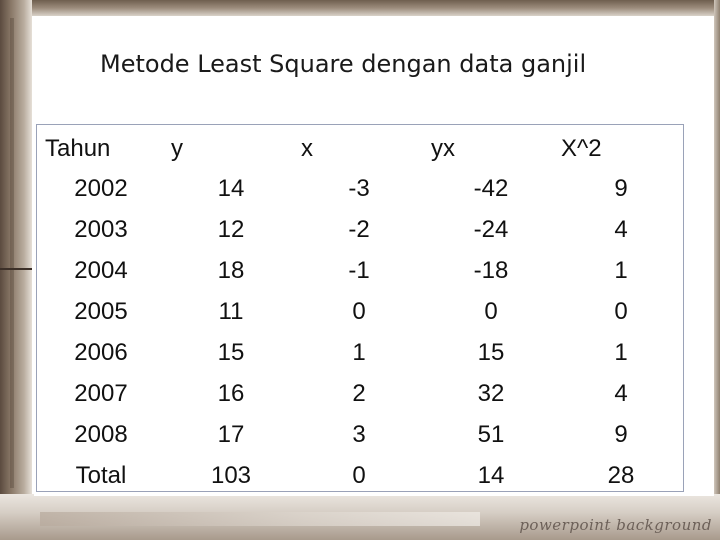 The width and height of the screenshot is (720, 540). I want to click on table-row-x-cell: 3, so click(359, 434).